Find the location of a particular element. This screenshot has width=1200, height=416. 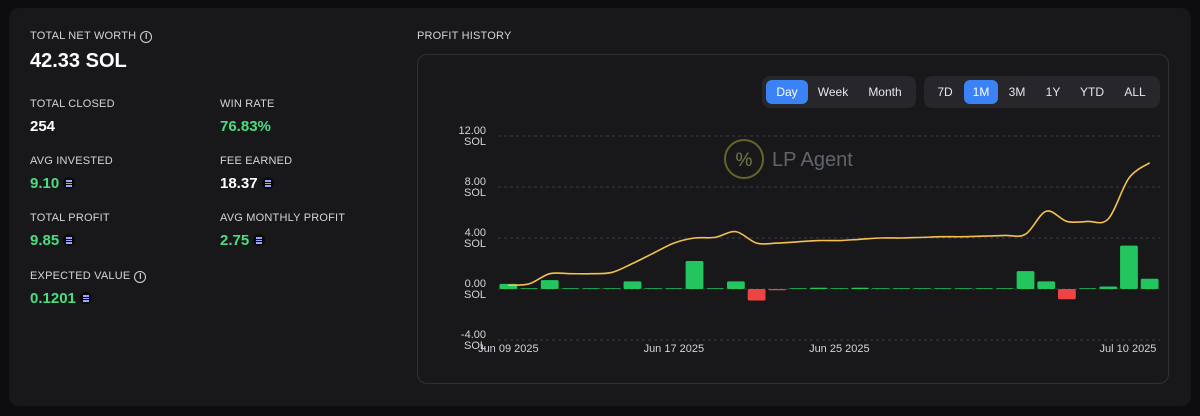

fee-earned-label: FEE EARNED is located at coordinates (256, 161).